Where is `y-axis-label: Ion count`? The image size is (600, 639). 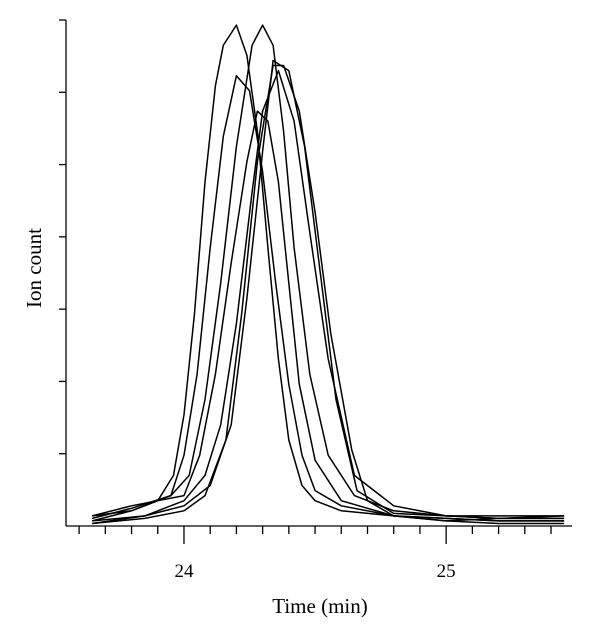 y-axis-label: Ion count is located at coordinates (34, 268).